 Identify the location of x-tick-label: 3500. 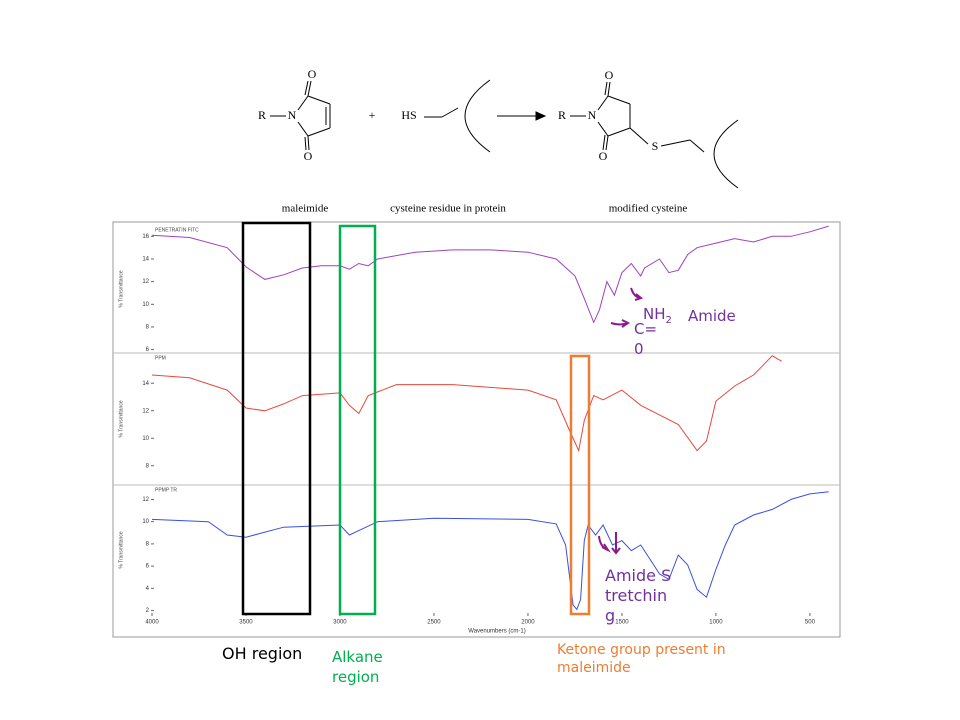
(246, 623).